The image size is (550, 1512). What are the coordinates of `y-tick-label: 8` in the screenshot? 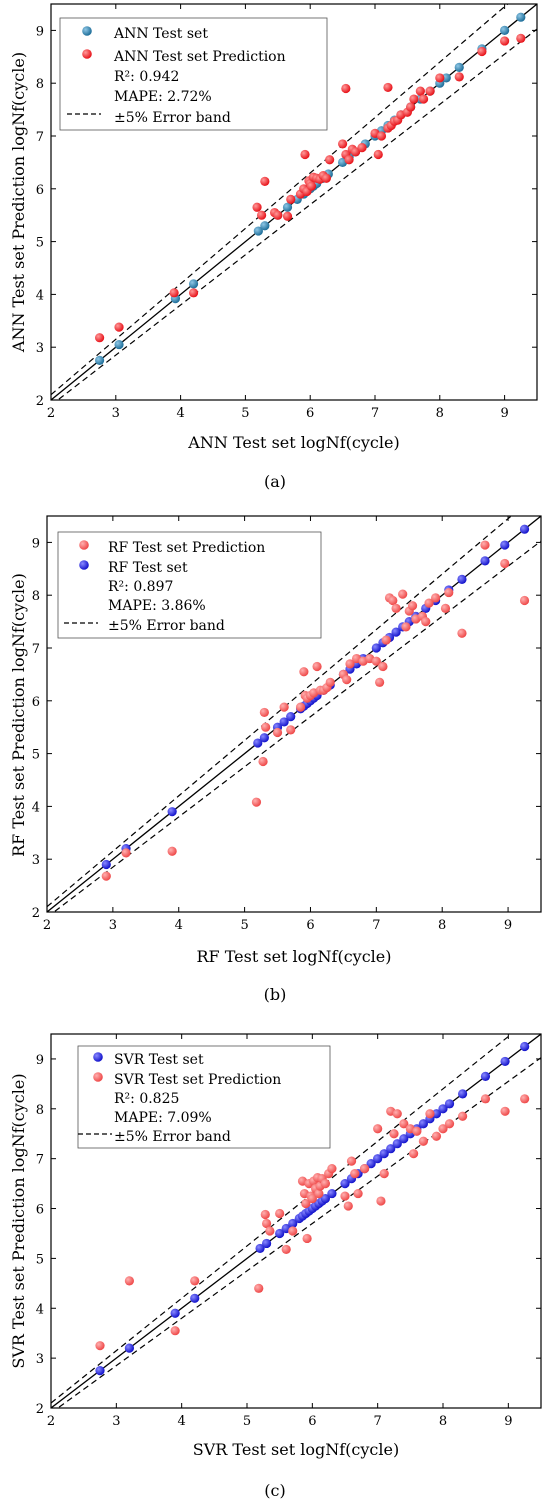 It's located at (40, 1110).